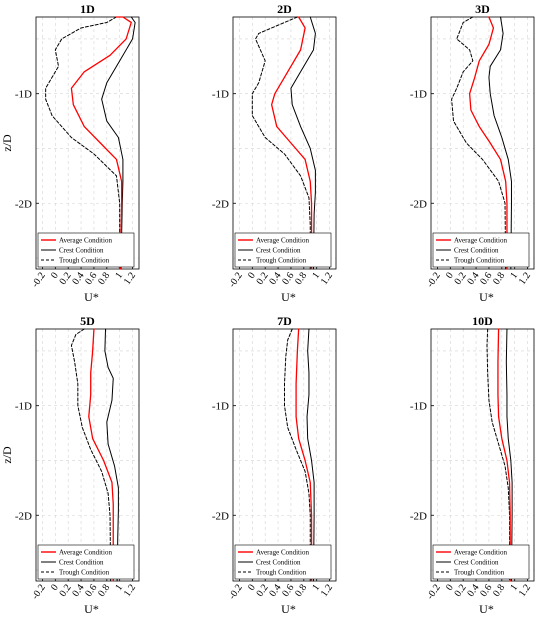  What do you see at coordinates (482, 321) in the screenshot?
I see `panel-title: 10D` at bounding box center [482, 321].